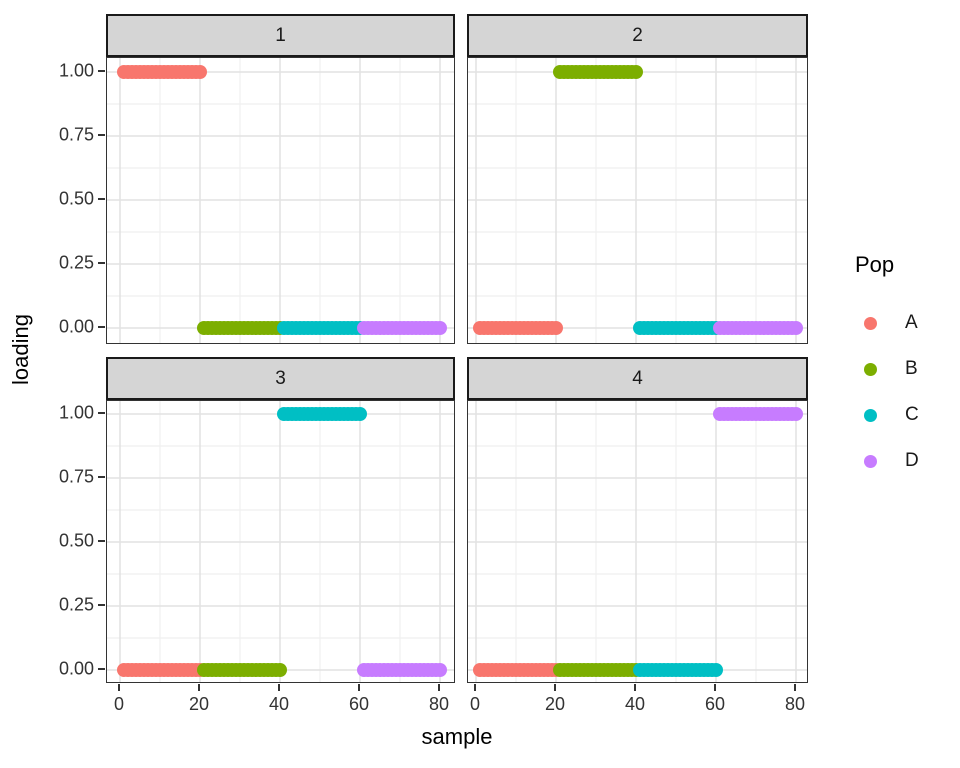 The width and height of the screenshot is (960, 768). I want to click on legend-entry-label: C, so click(912, 414).